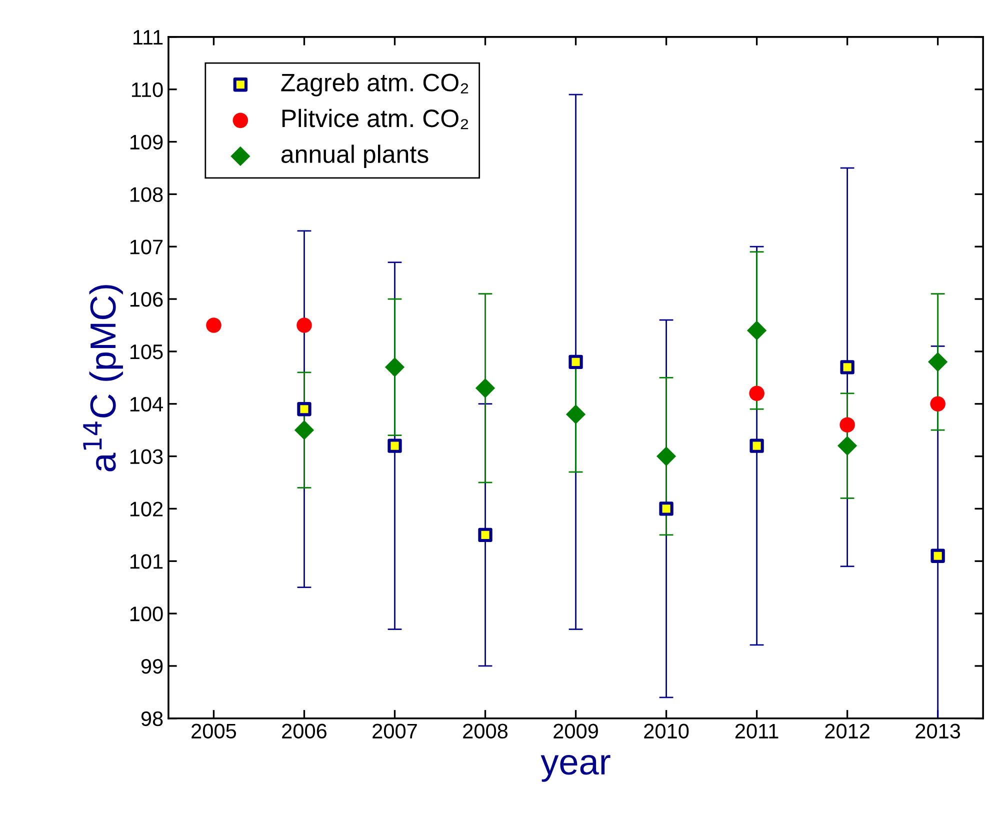  I want to click on legend-label: Plitvice atm. CO₂, so click(375, 119).